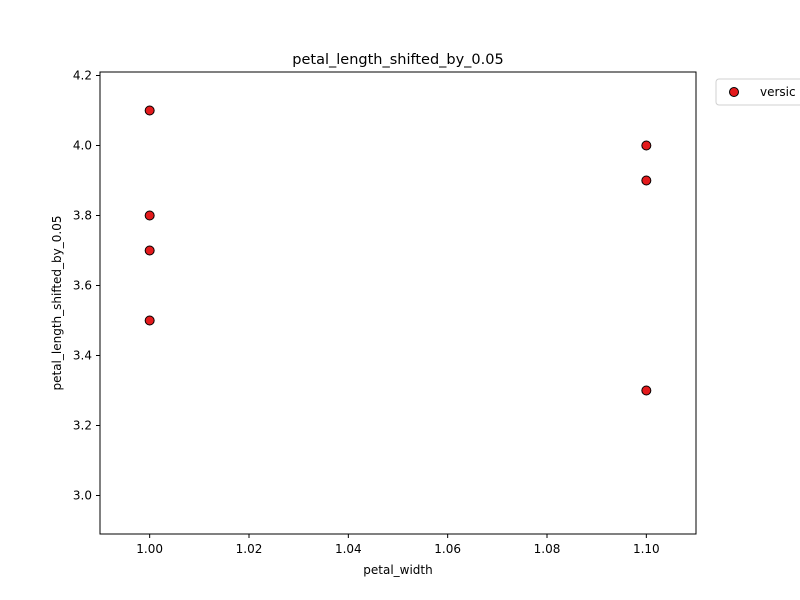 The width and height of the screenshot is (800, 600). Describe the element at coordinates (778, 92) in the screenshot. I see `legend-label-versic: versic` at that location.